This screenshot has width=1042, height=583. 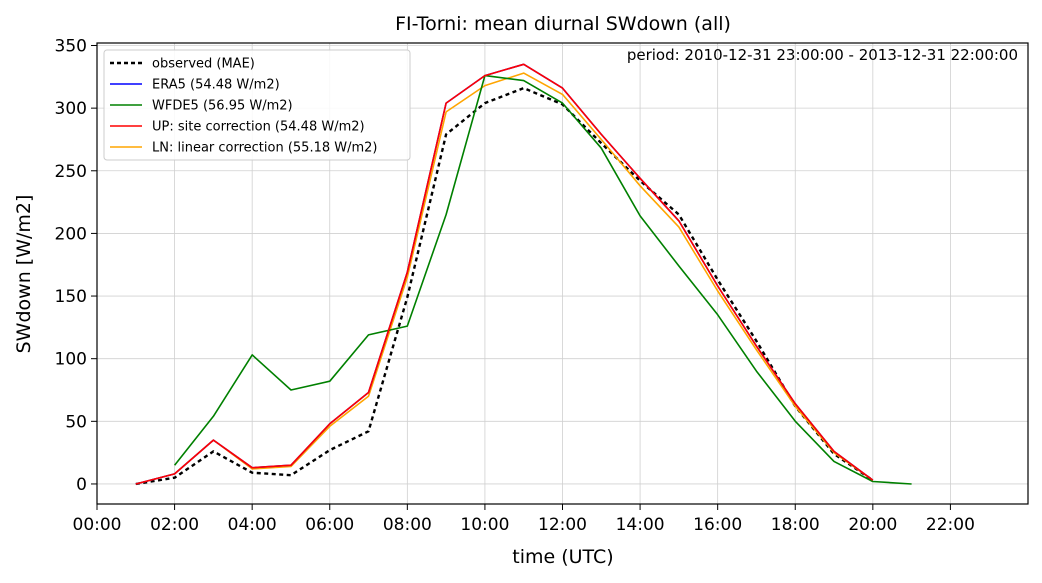 What do you see at coordinates (265, 148) in the screenshot?
I see `legend-label: LN: linear correction (55.18 W/m2)` at bounding box center [265, 148].